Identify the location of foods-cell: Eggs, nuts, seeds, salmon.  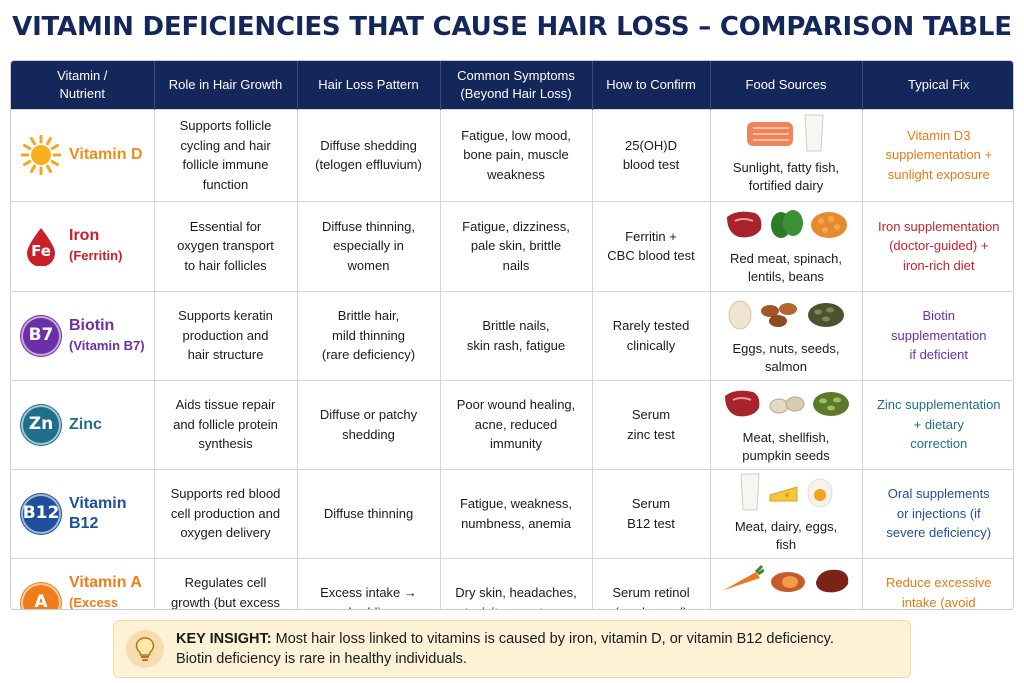
(786, 335).